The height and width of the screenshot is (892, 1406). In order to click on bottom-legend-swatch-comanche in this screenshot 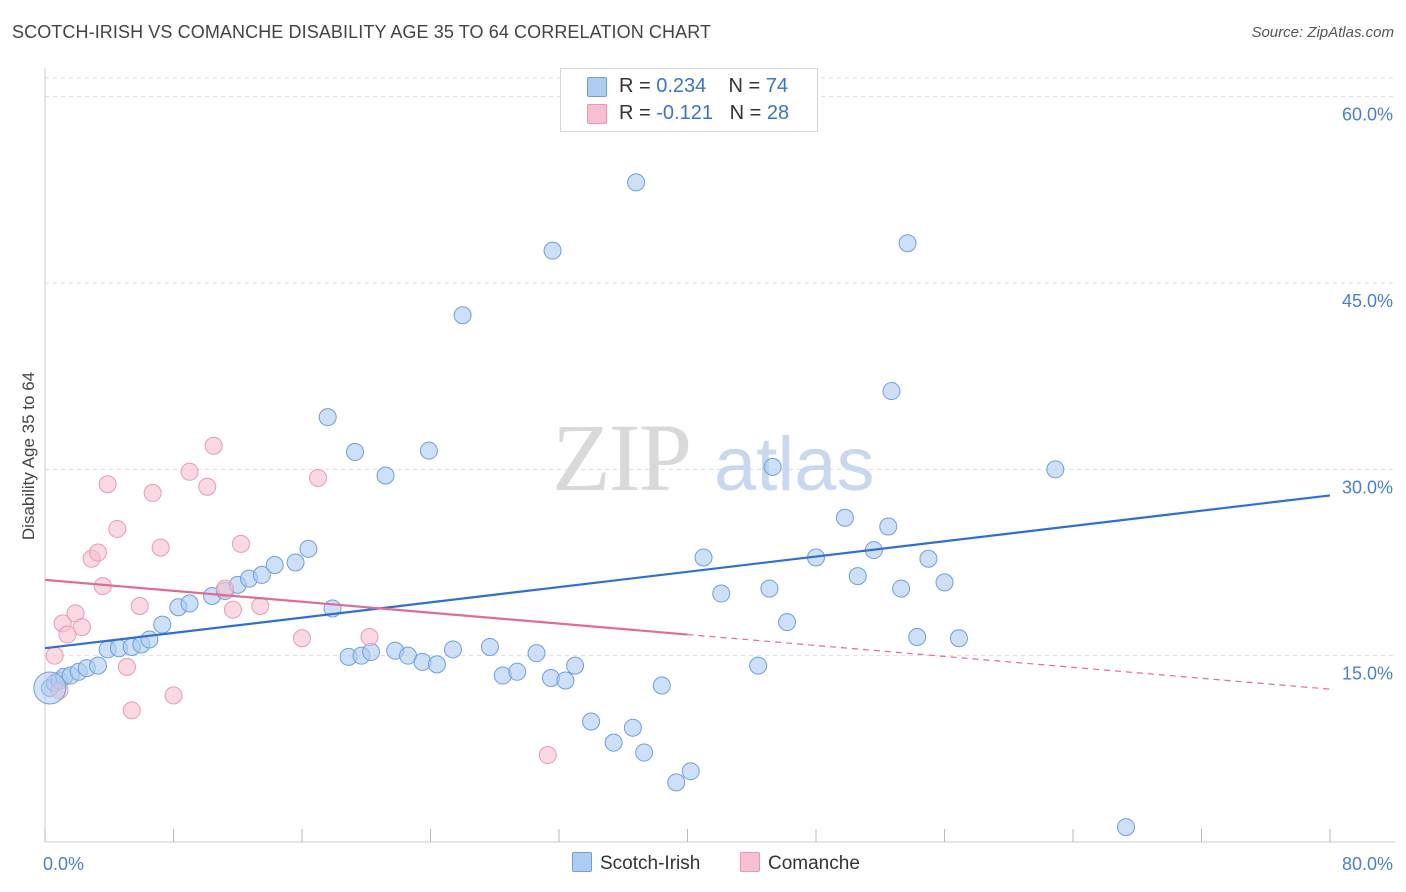, I will do `click(750, 862)`.